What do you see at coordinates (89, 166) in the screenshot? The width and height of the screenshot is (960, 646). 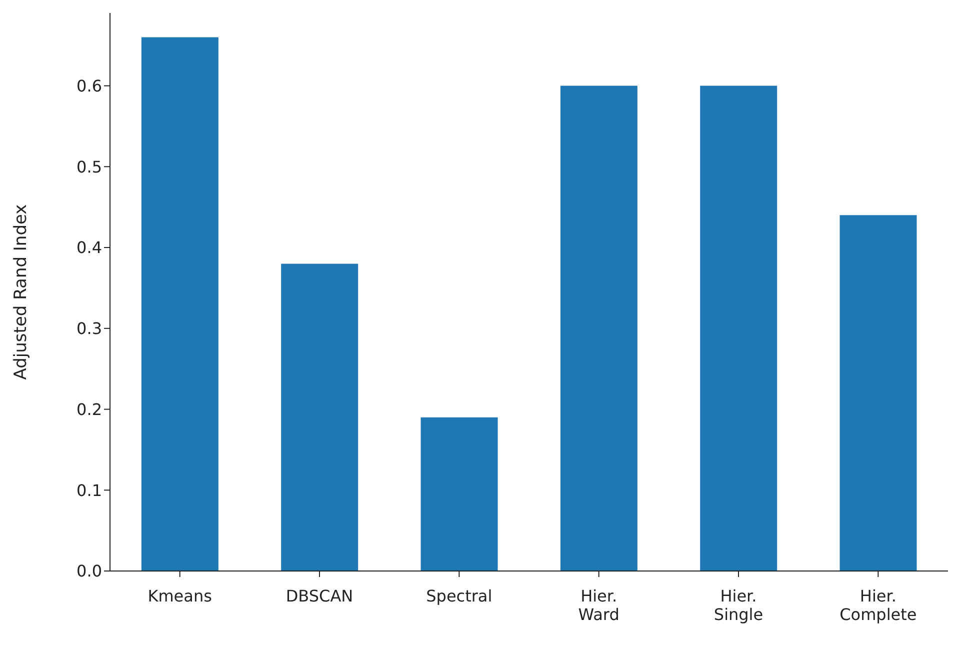 I see `y-tick-label: 0.5` at bounding box center [89, 166].